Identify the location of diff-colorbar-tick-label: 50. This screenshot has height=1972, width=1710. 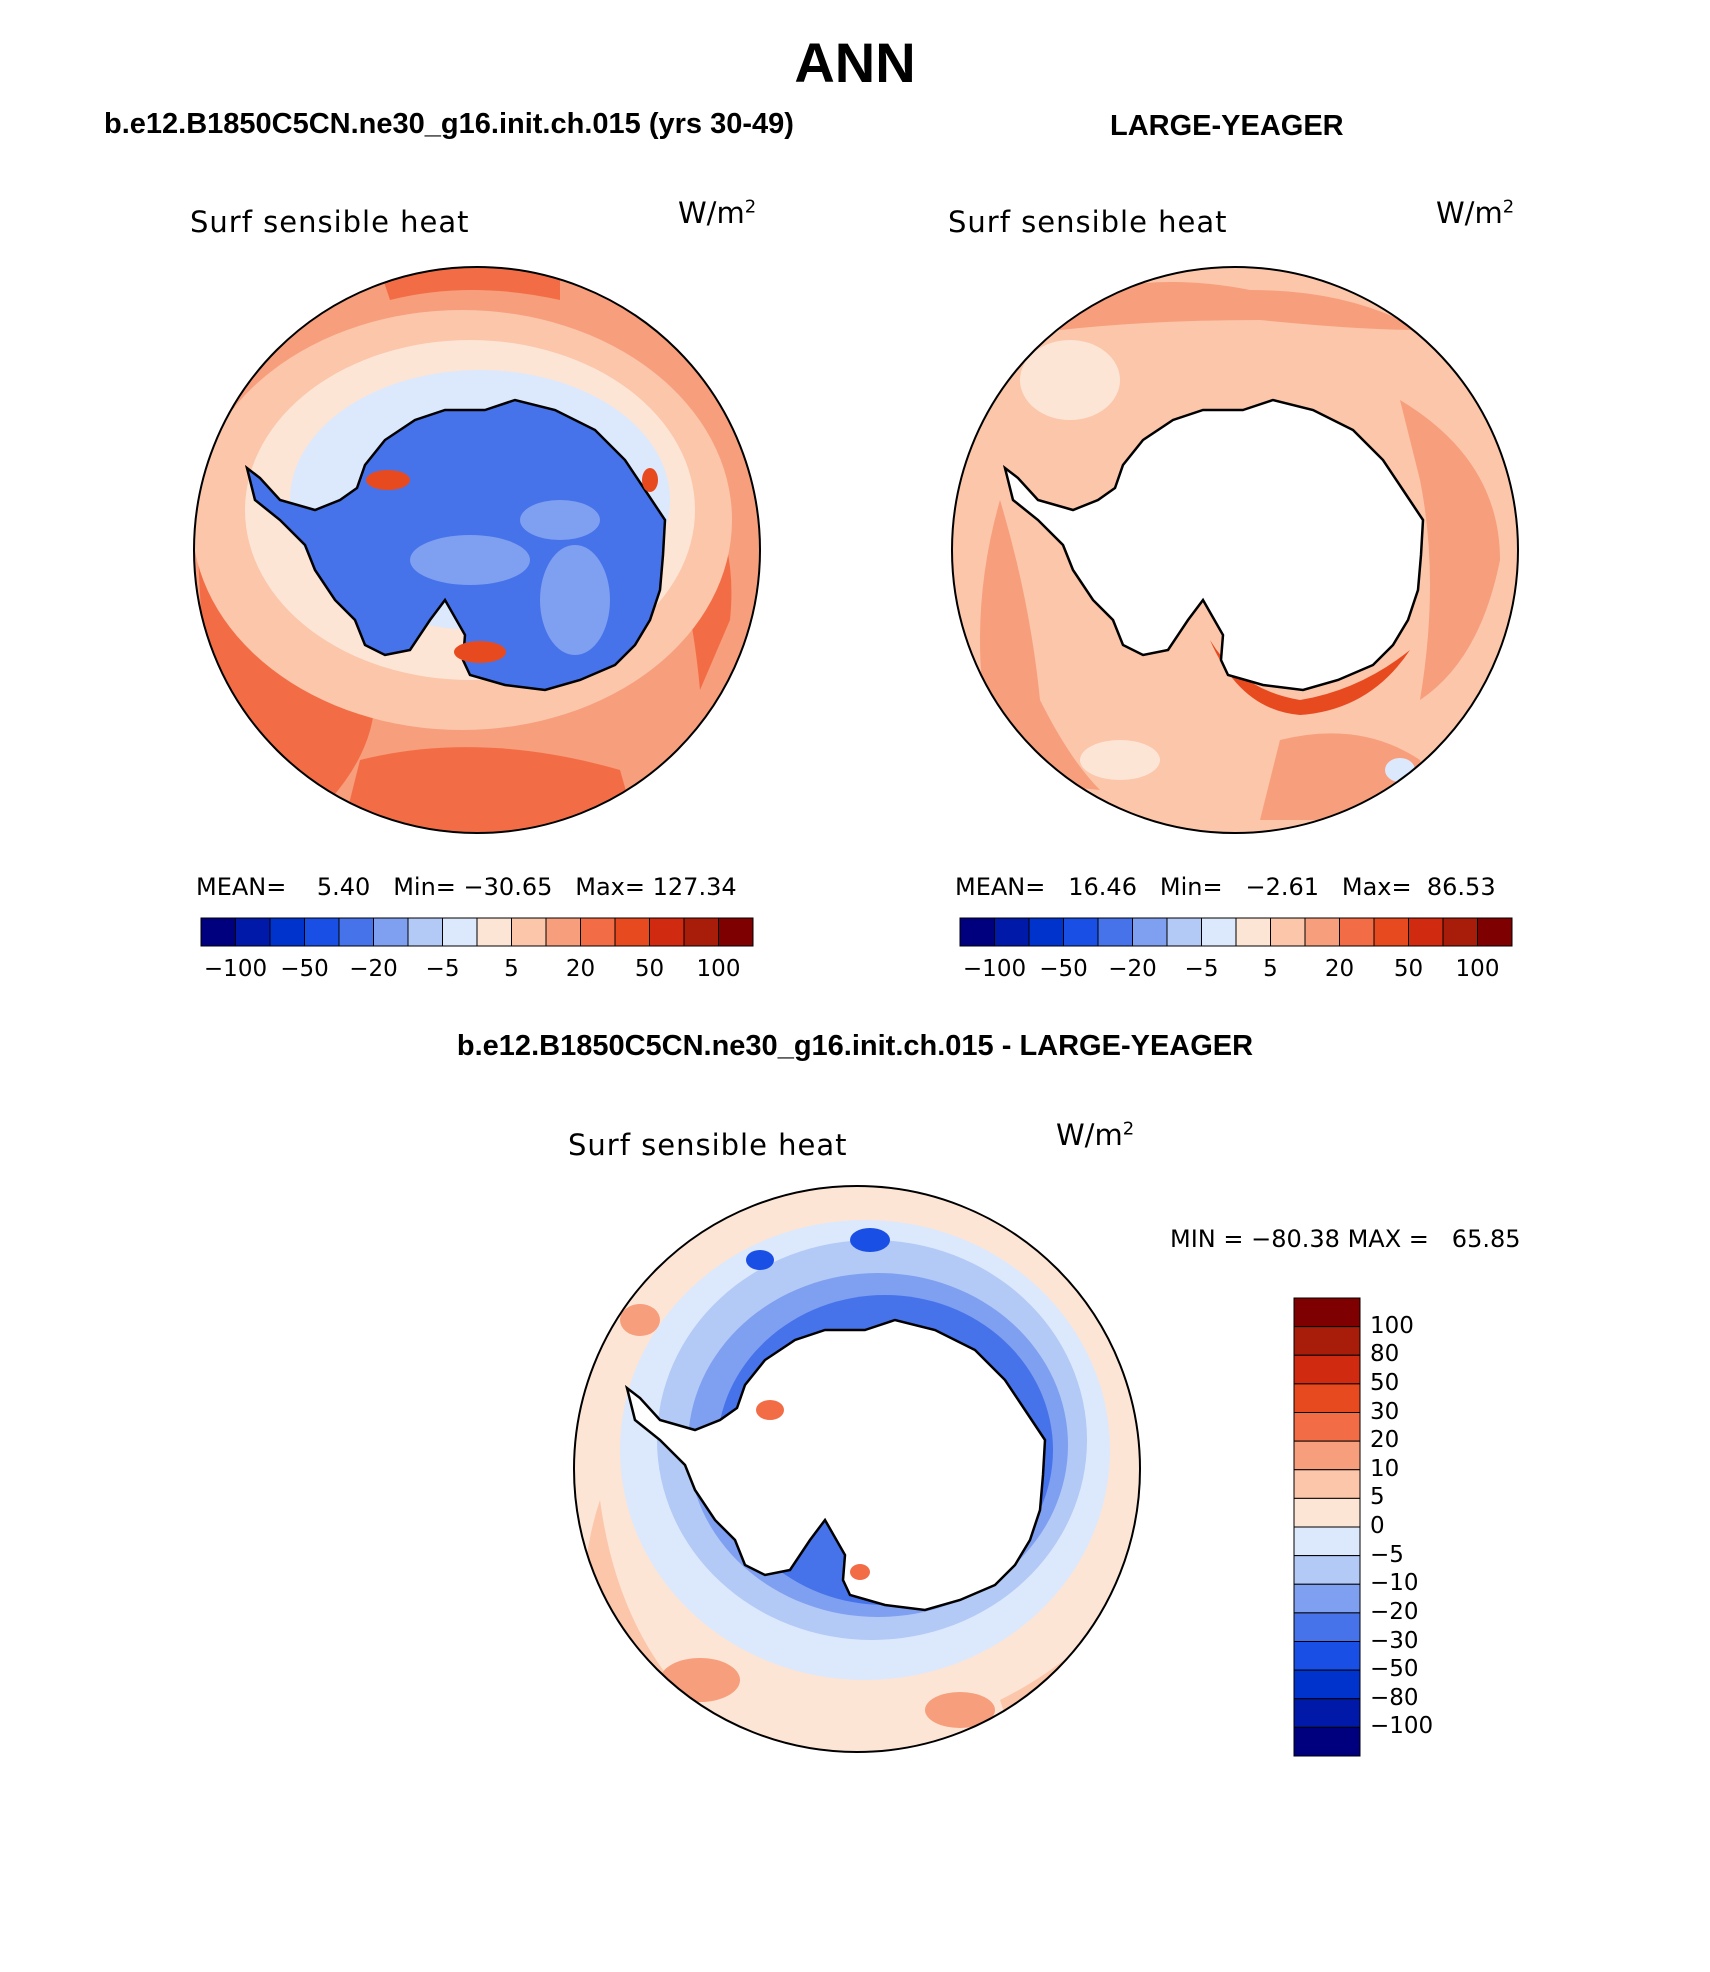
(1385, 1382).